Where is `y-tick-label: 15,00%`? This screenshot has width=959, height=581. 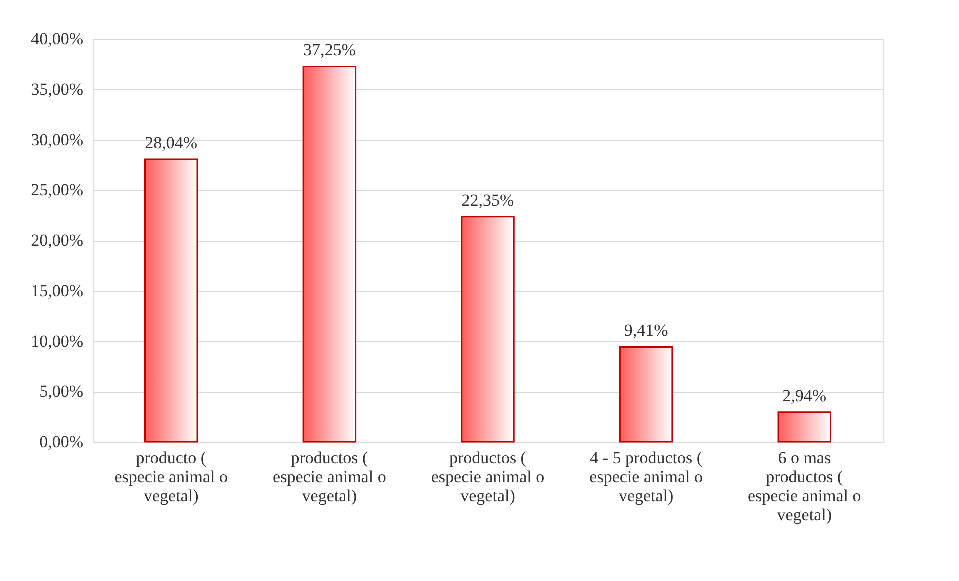
y-tick-label: 15,00% is located at coordinates (57, 290).